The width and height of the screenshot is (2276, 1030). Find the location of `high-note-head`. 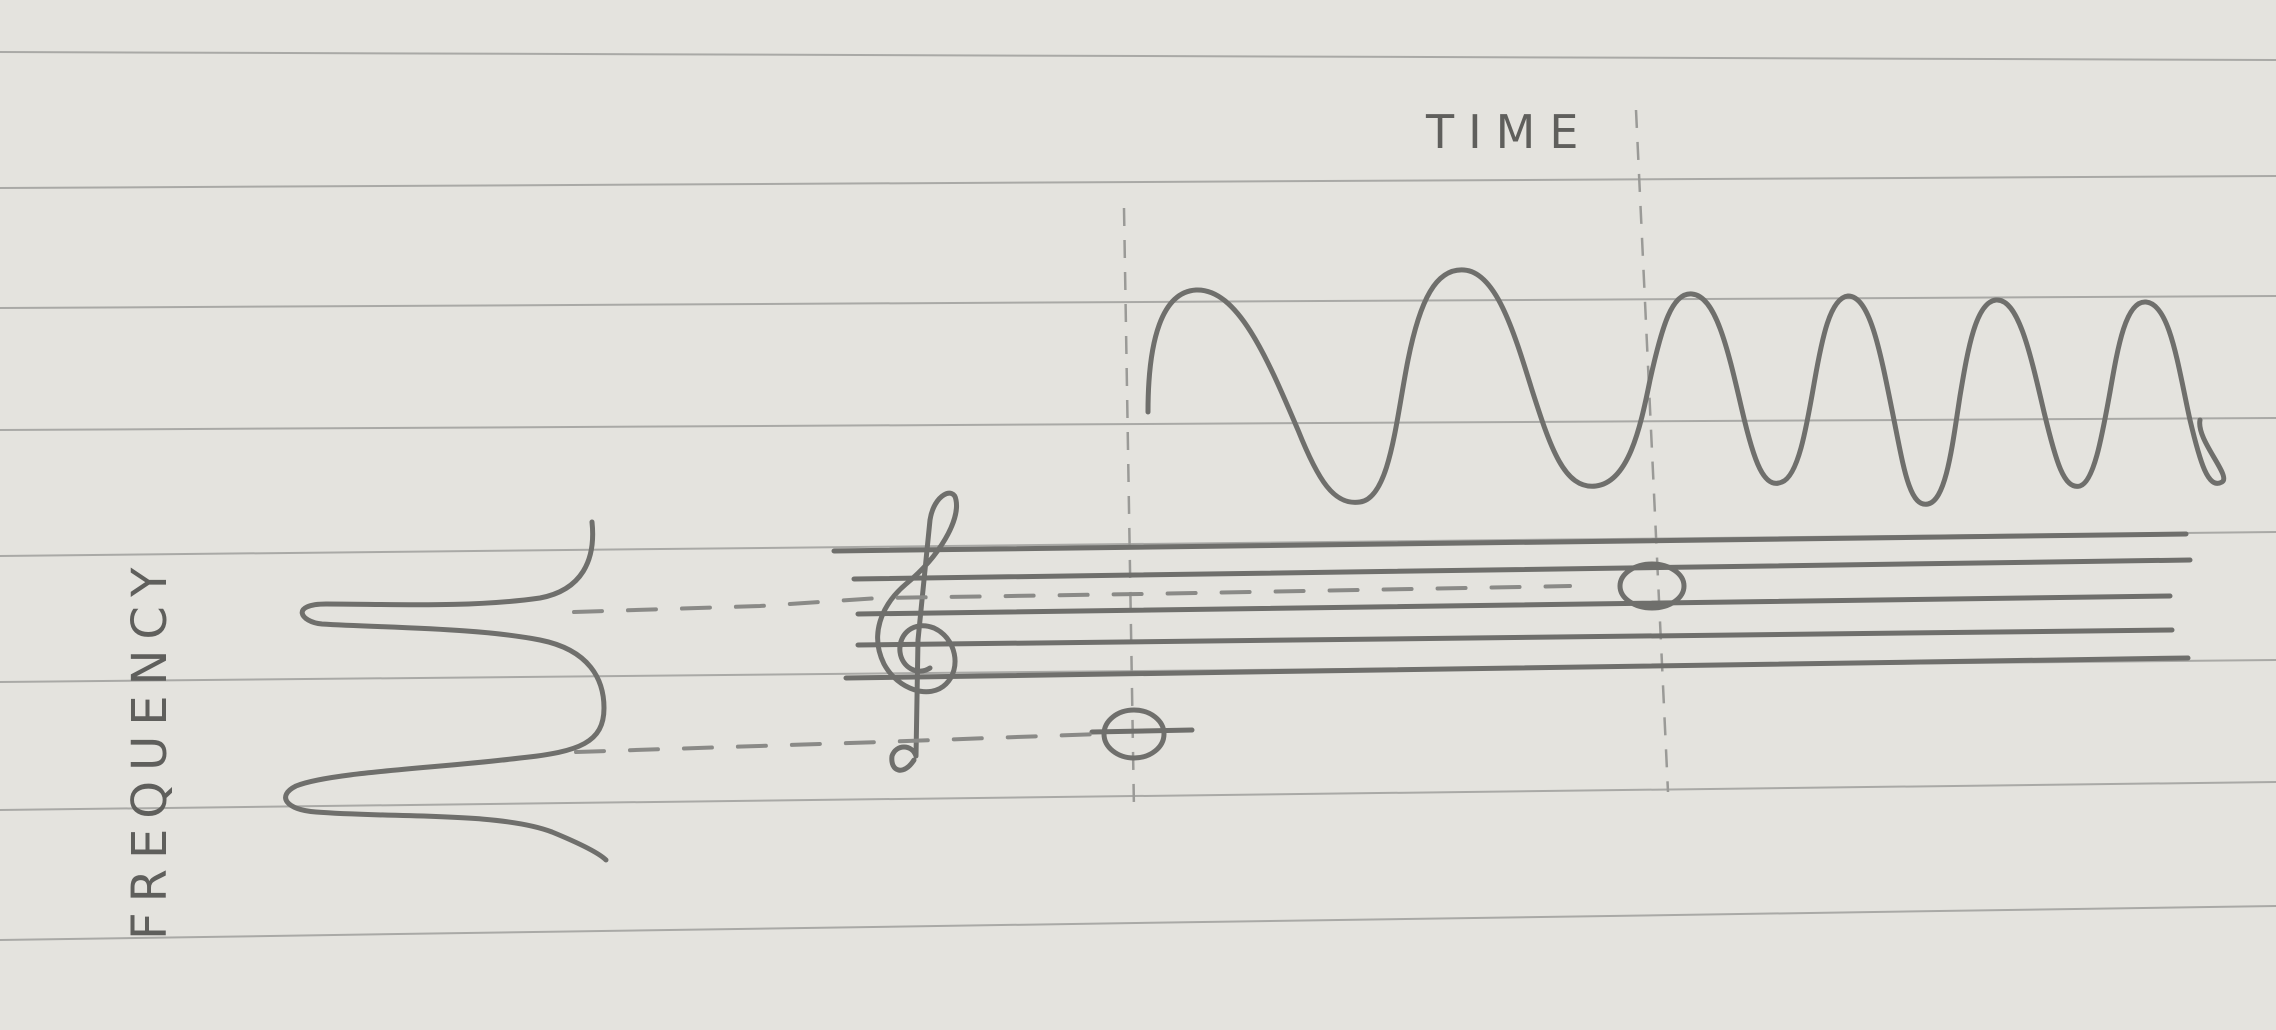

high-note-head is located at coordinates (1652, 586).